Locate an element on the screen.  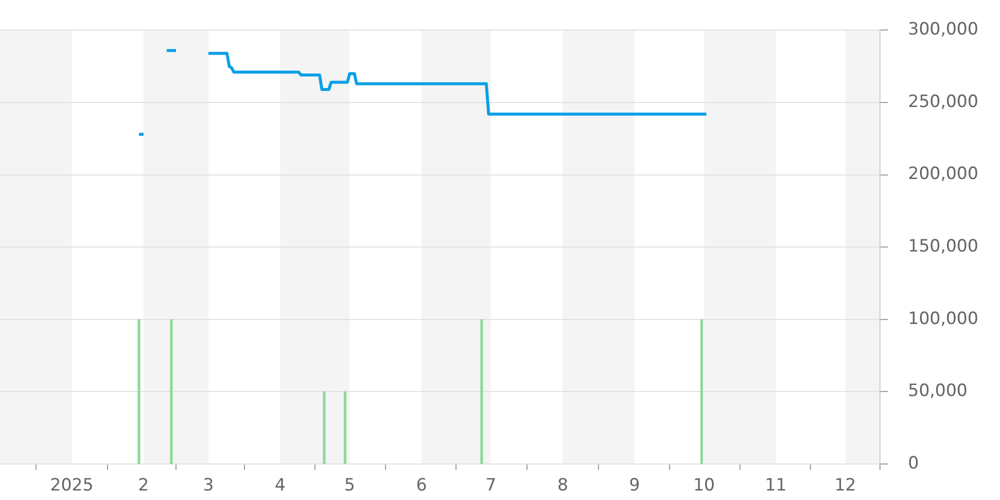
x-tick-label: 10 is located at coordinates (704, 486).